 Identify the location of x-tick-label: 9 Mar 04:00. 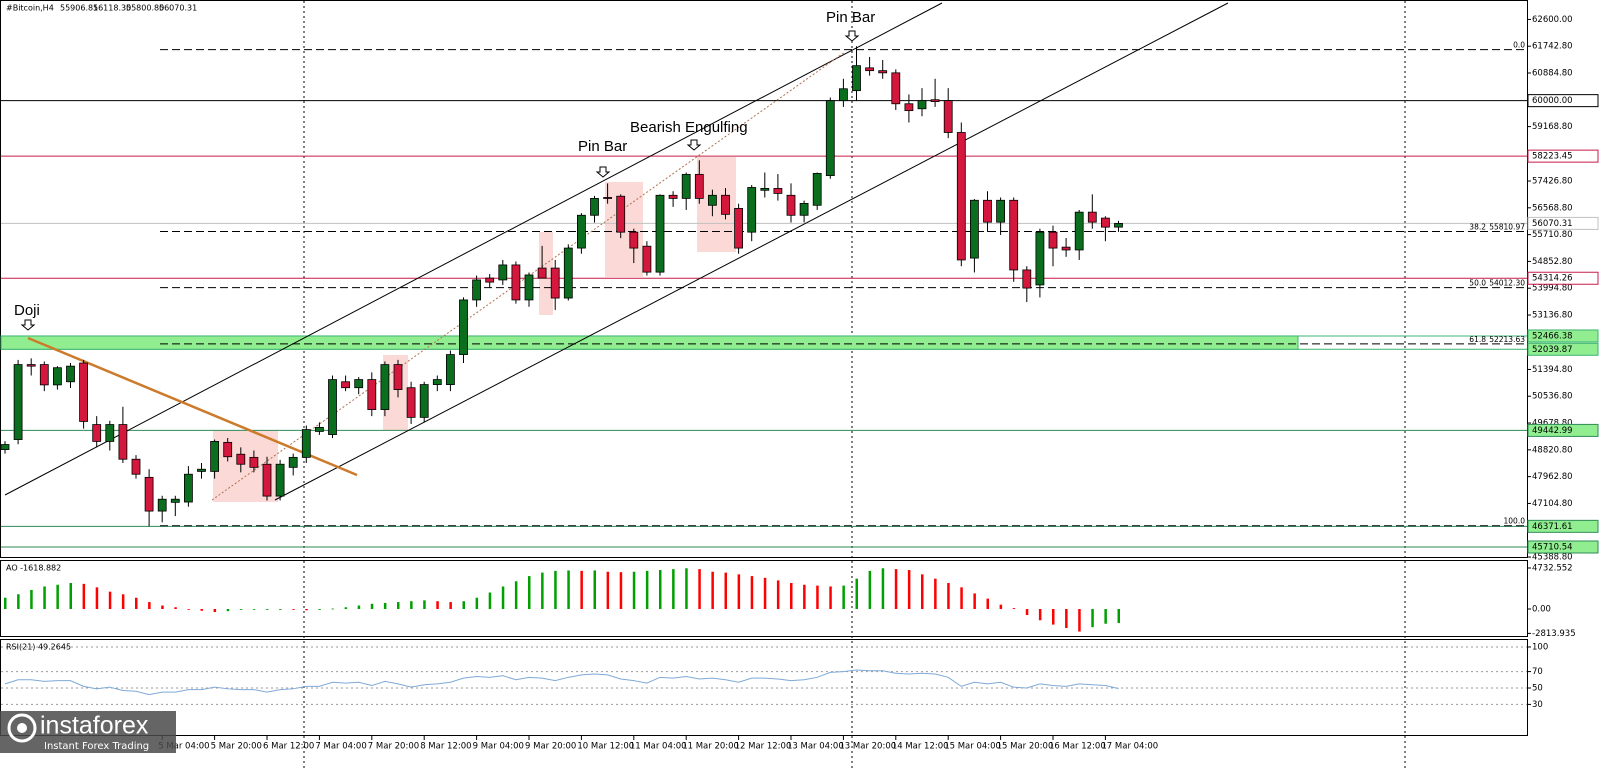
(498, 747).